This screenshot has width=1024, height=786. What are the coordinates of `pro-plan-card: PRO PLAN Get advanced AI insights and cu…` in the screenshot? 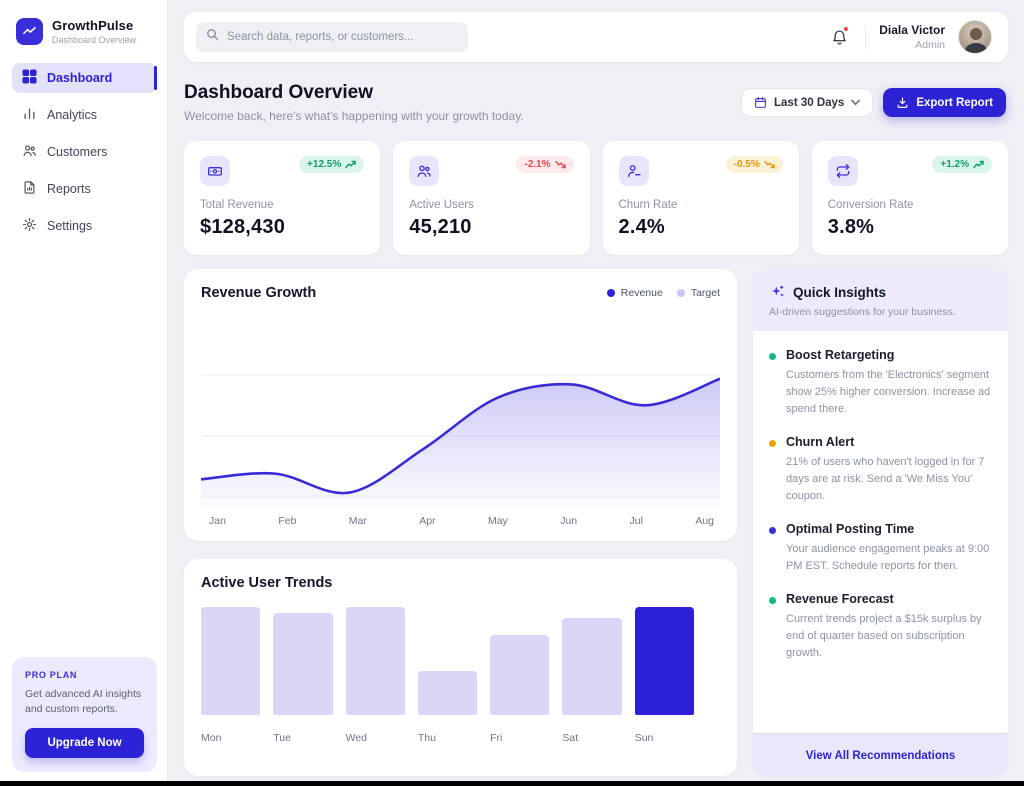 It's located at (84, 714).